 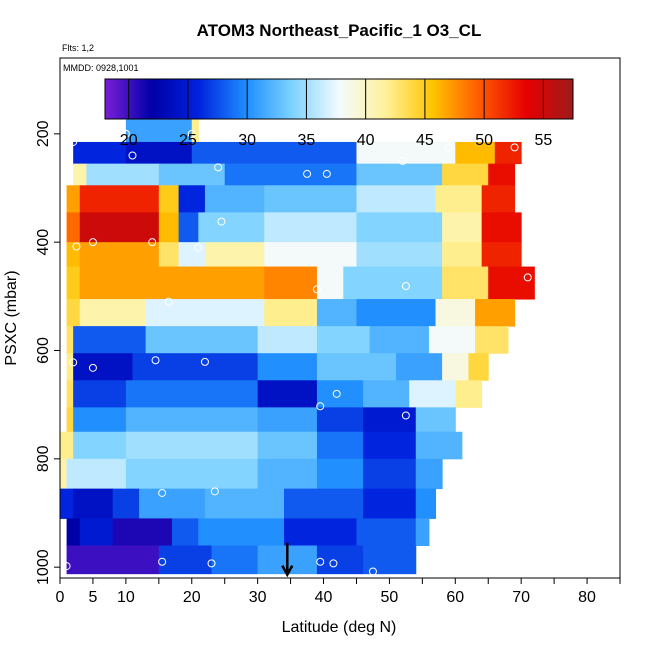 I want to click on colorbar-tick-label: 30, so click(x=247, y=140).